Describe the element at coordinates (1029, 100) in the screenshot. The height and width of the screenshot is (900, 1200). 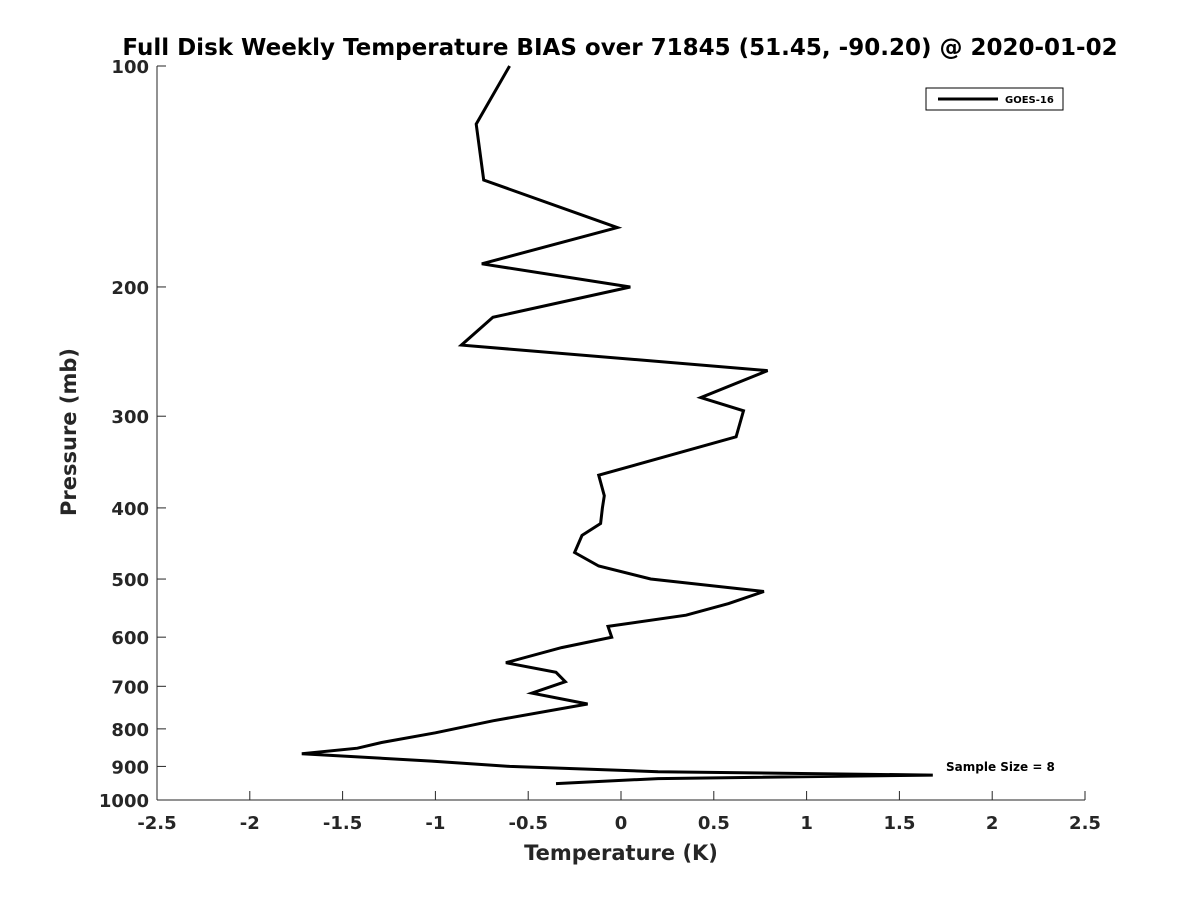
I see `legend-label-goes-16: GOES-16` at that location.